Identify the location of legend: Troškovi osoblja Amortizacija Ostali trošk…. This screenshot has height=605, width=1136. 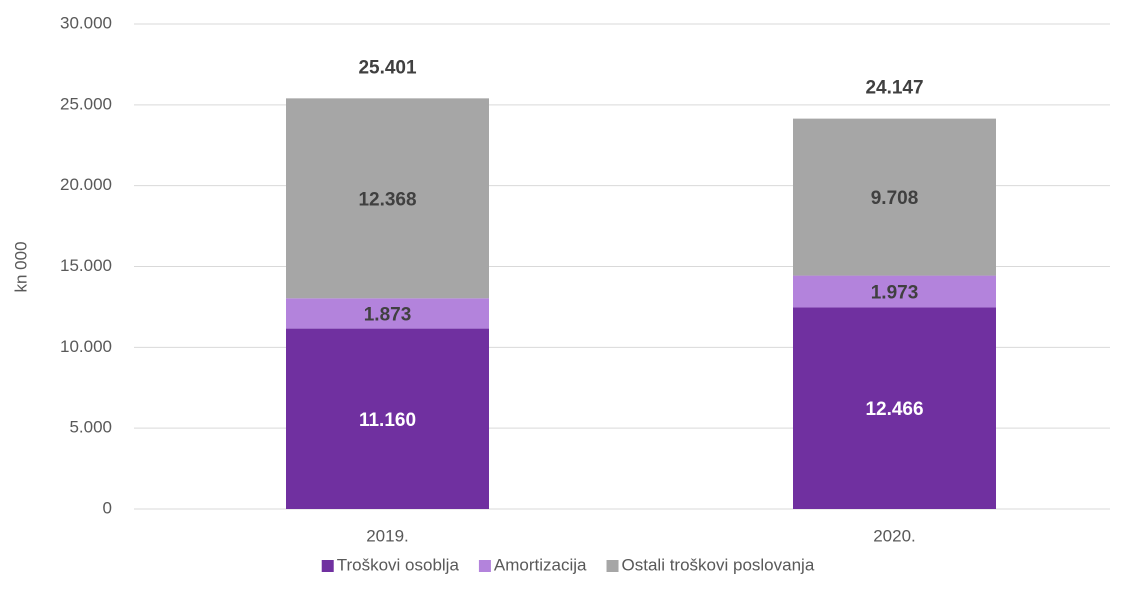
(568, 564).